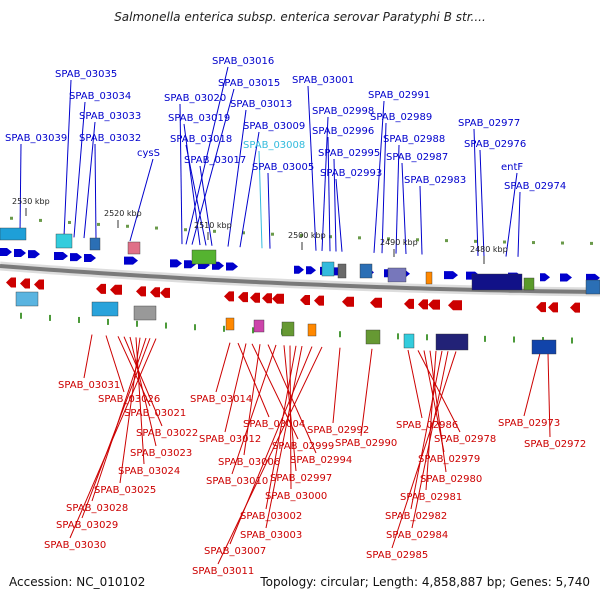 This screenshot has width=600, height=600. I want to click on gene-label-top: SPAB_02974, so click(535, 186).